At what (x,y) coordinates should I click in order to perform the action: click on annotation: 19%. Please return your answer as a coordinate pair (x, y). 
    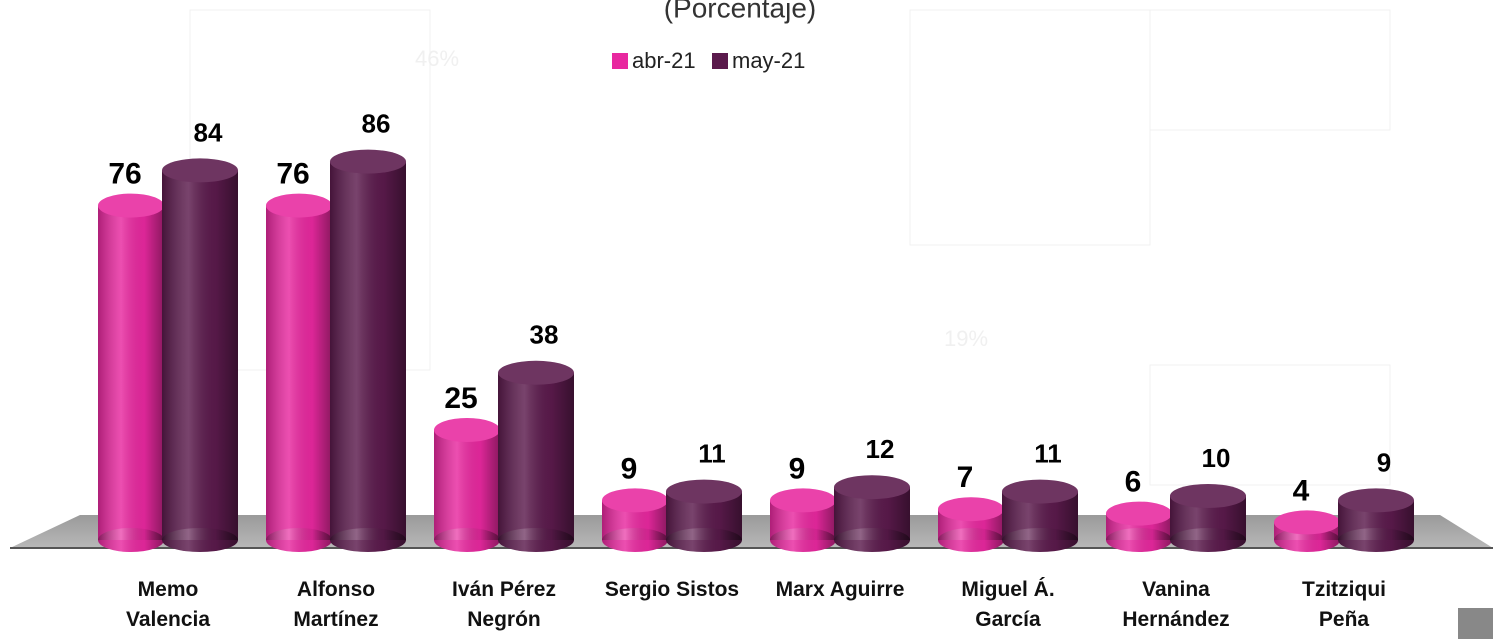
    Looking at the image, I should click on (966, 338).